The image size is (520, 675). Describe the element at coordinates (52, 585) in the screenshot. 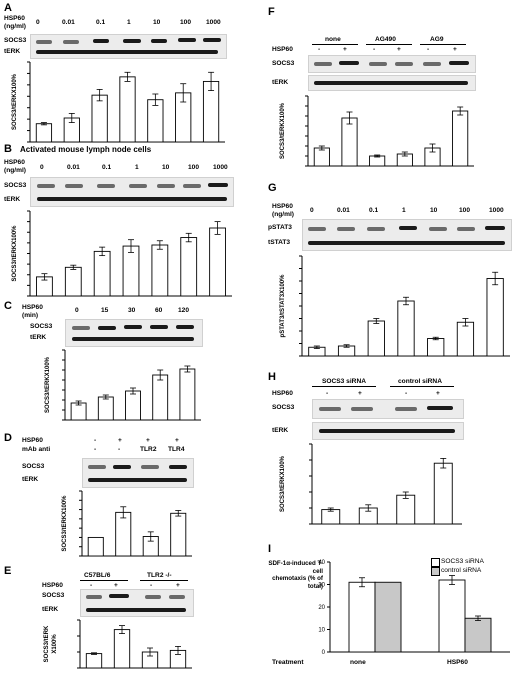

I see `panel-e-row-label: HSP60` at that location.